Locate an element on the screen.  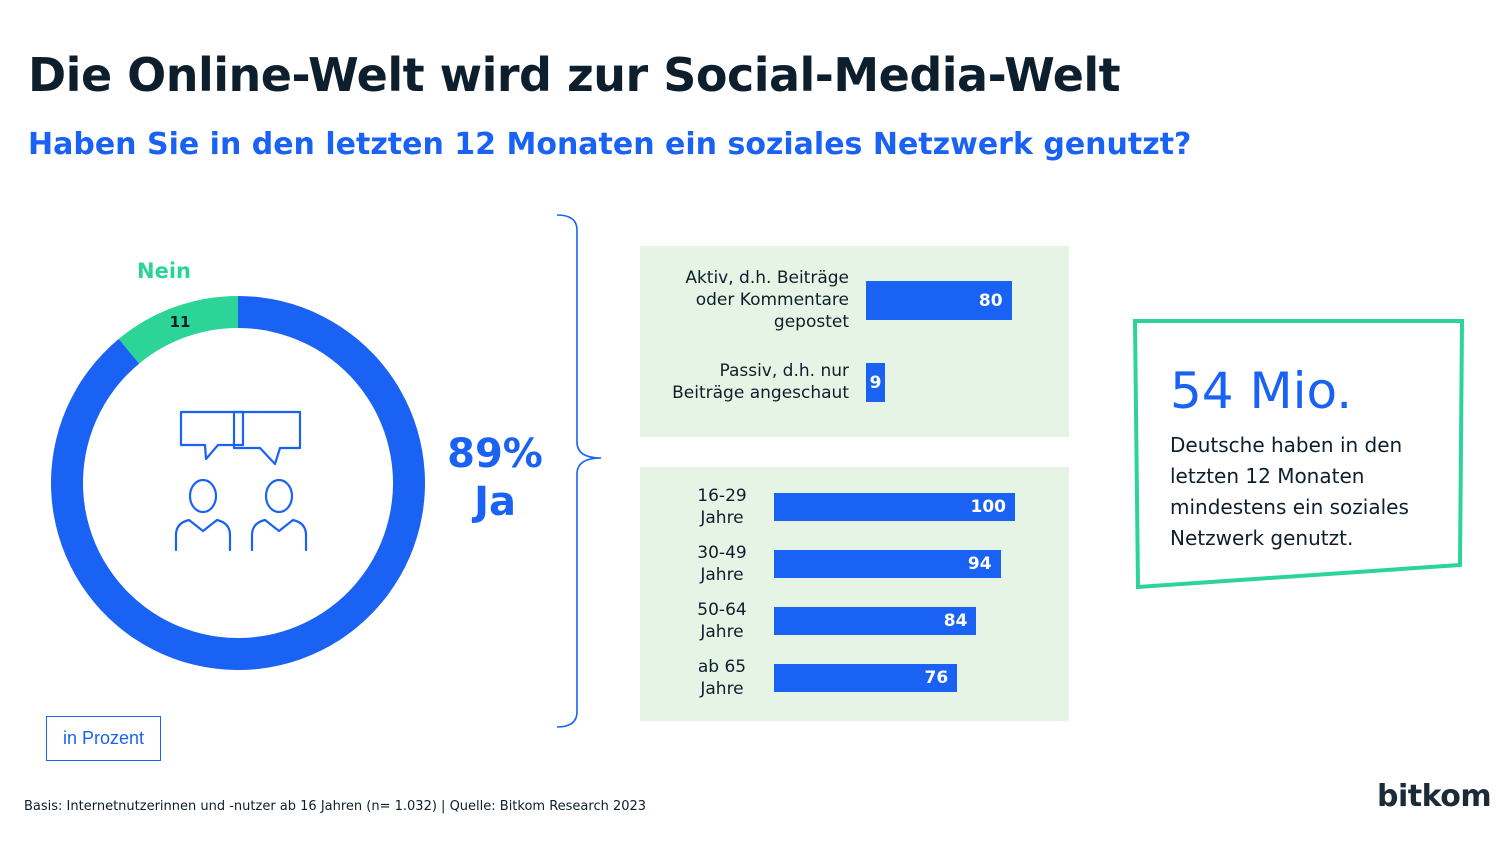
usage-type-panel is located at coordinates (854, 341).